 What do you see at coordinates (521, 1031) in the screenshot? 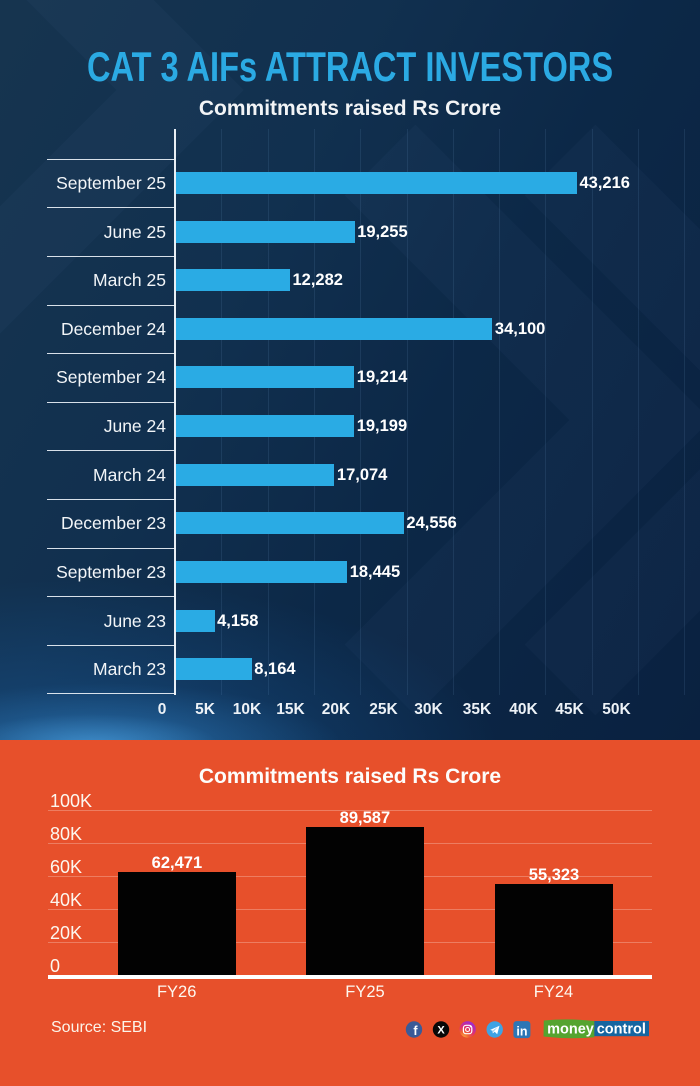
I see `svg-text: in` at bounding box center [521, 1031].